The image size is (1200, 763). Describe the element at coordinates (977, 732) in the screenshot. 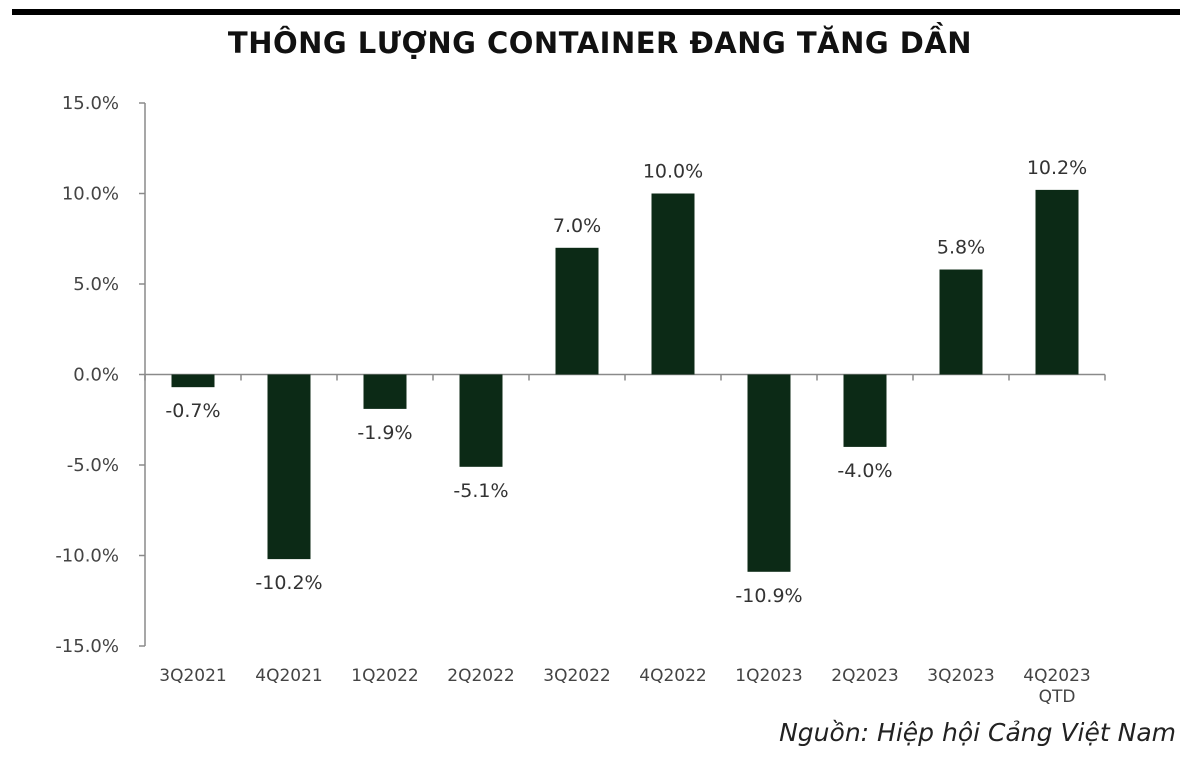

I see `source-note: Nguồn: Hiệp hội Cảng Việt Nam` at that location.